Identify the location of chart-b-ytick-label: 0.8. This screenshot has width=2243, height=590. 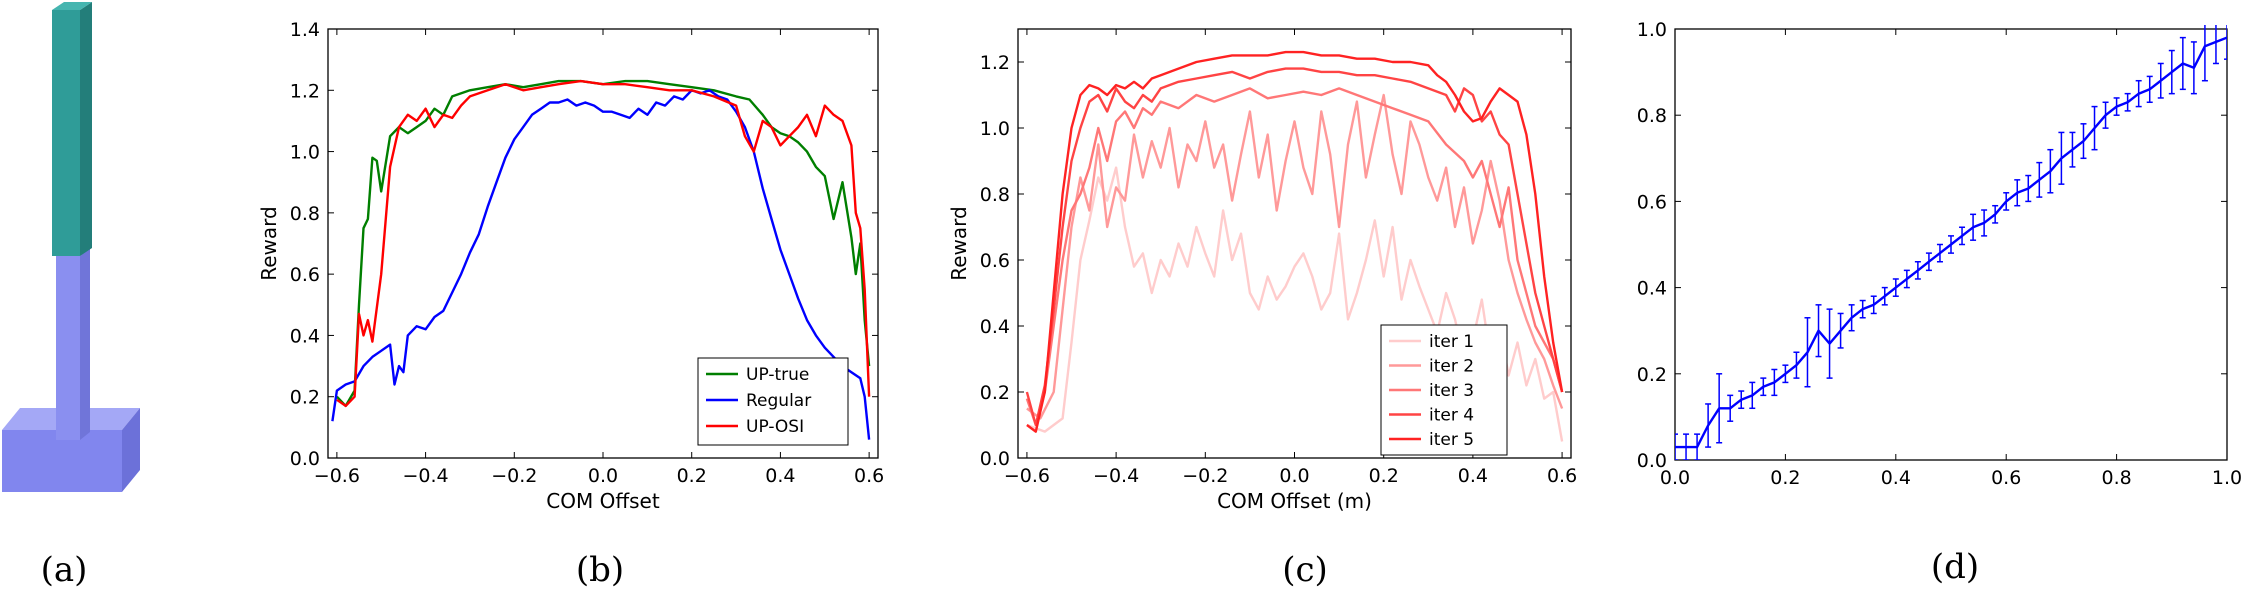
(305, 214).